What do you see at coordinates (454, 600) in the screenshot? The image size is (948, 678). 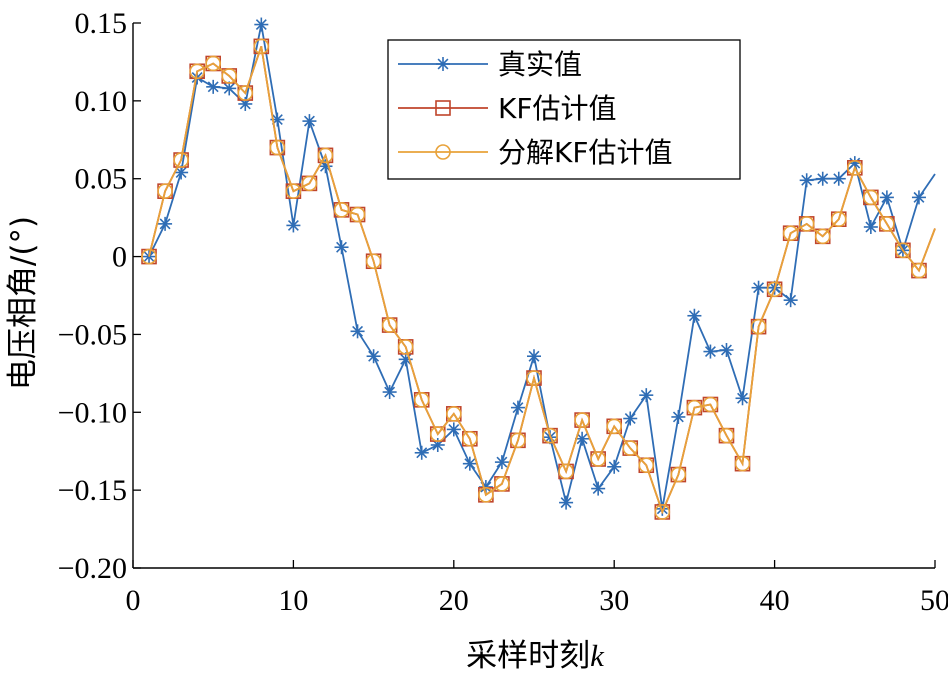 I see `x-tick-label: 20` at bounding box center [454, 600].